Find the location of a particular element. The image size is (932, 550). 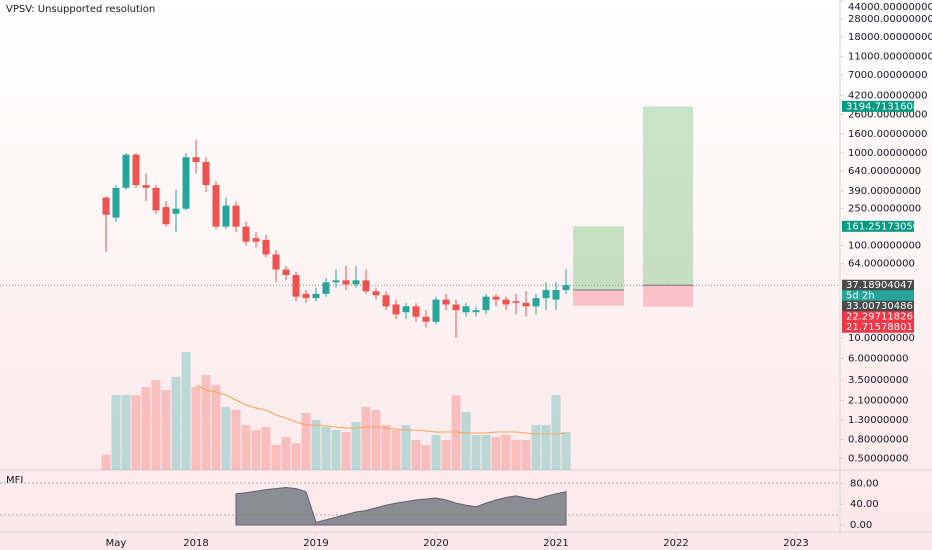

price-marker-label: 161.25173050 is located at coordinates (882, 226).